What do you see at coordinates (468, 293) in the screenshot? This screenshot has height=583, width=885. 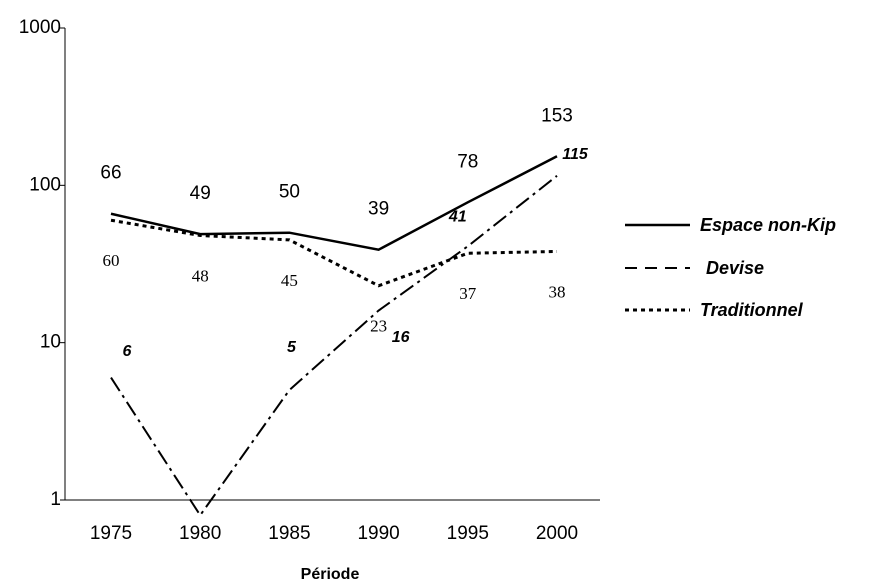 I see `data-label: 37` at bounding box center [468, 293].